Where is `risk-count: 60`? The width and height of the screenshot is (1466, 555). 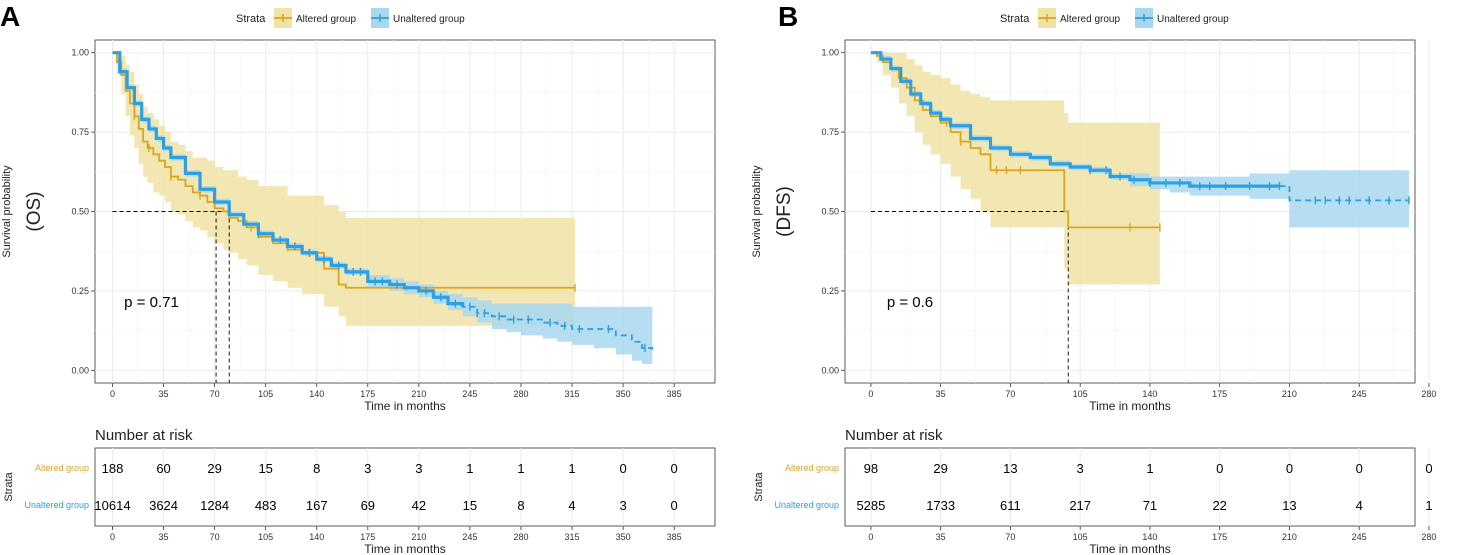
risk-count: 60 is located at coordinates (163, 468).